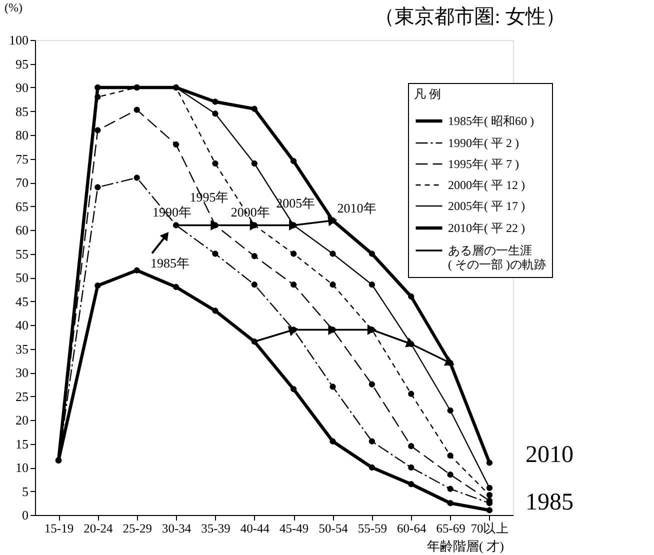 Image resolution: width=654 pixels, height=555 pixels. I want to click on x-axis-title: 年齢階層( 才), so click(465, 546).